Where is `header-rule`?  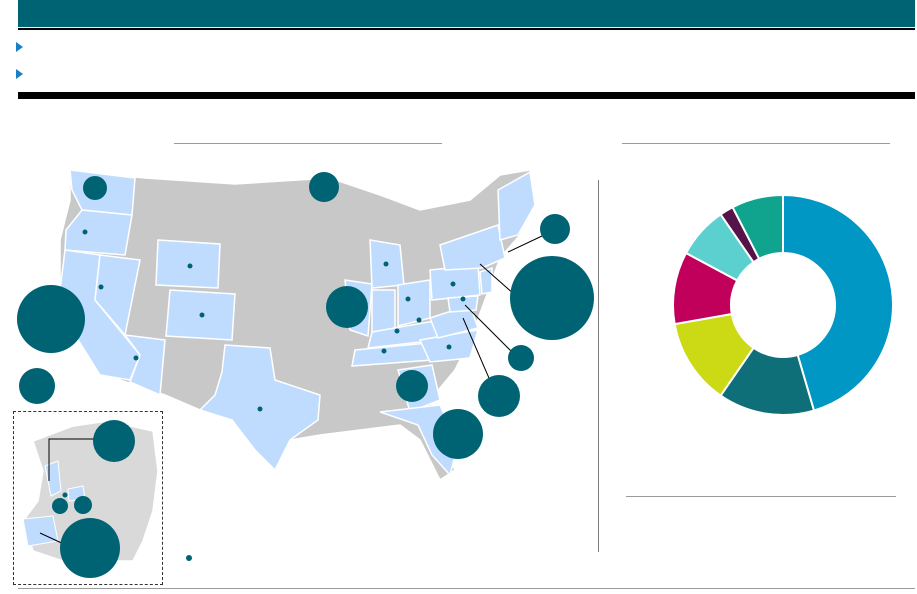 header-rule is located at coordinates (466, 29).